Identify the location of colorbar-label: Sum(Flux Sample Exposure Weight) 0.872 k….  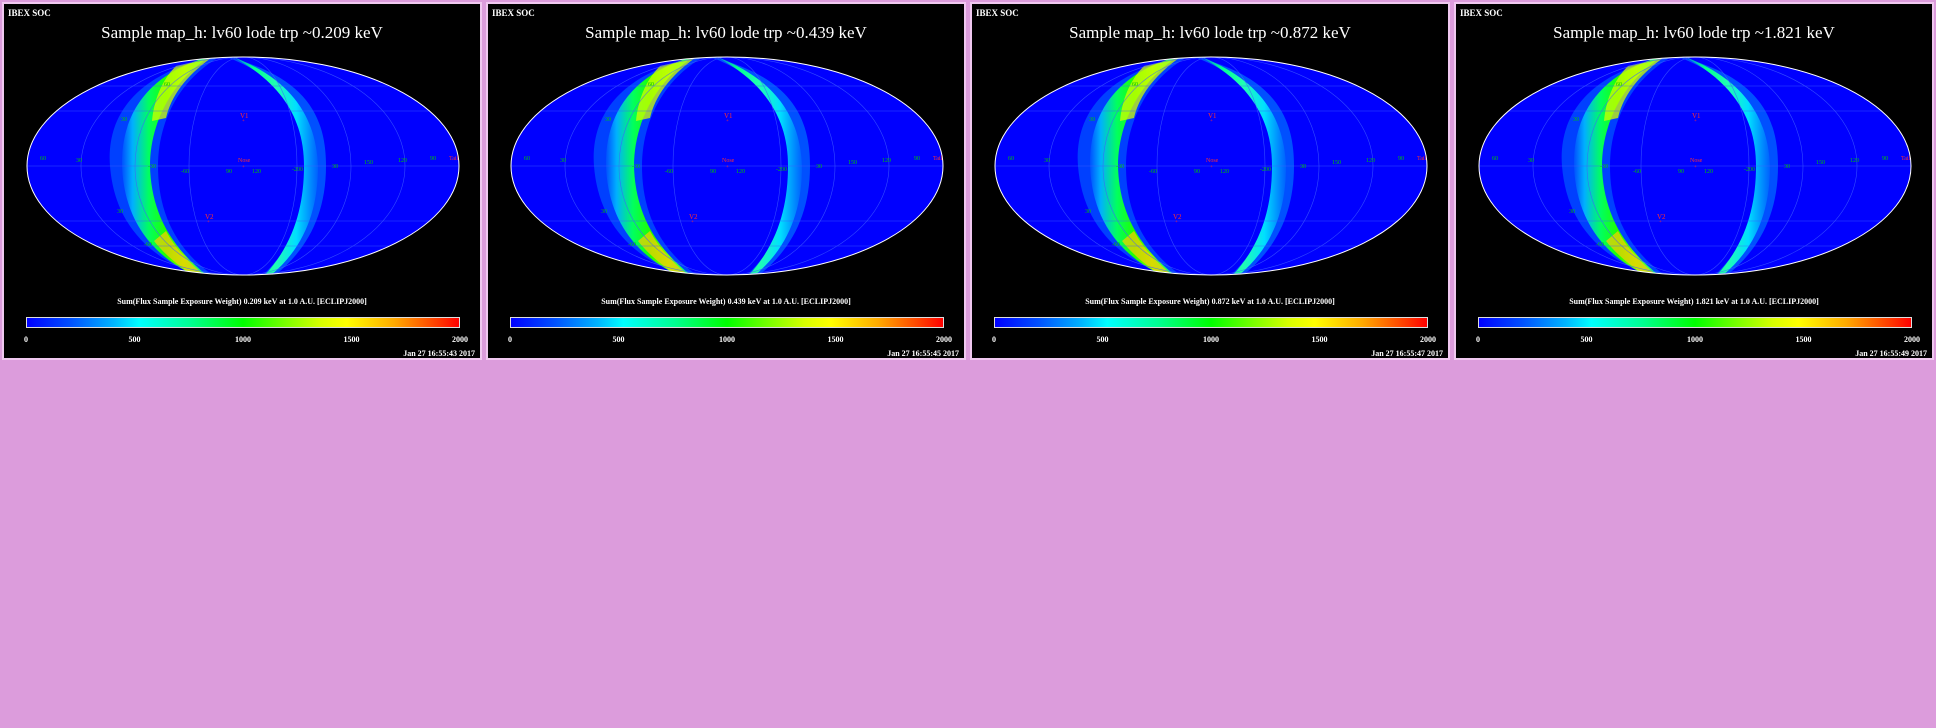
(1210, 301).